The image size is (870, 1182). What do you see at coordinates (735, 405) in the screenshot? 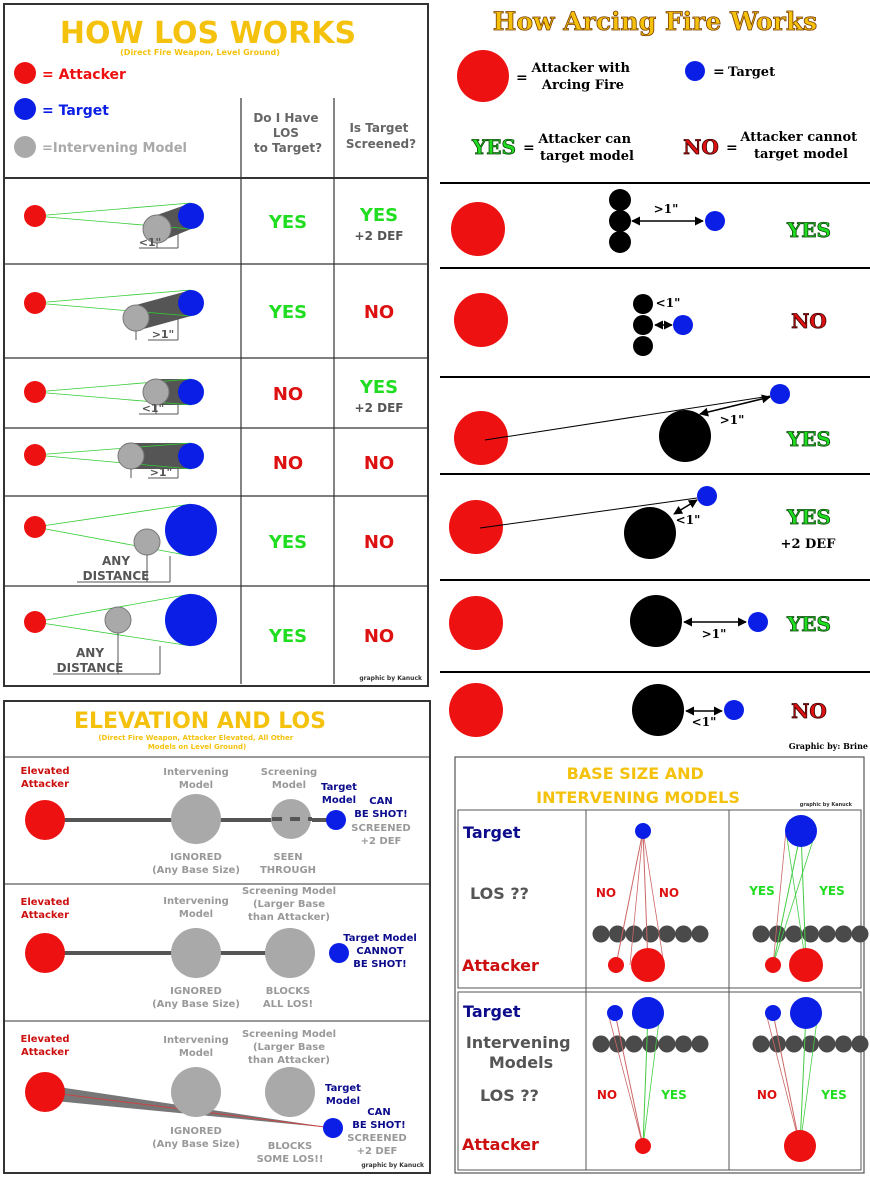
I see `distance-arrow` at bounding box center [735, 405].